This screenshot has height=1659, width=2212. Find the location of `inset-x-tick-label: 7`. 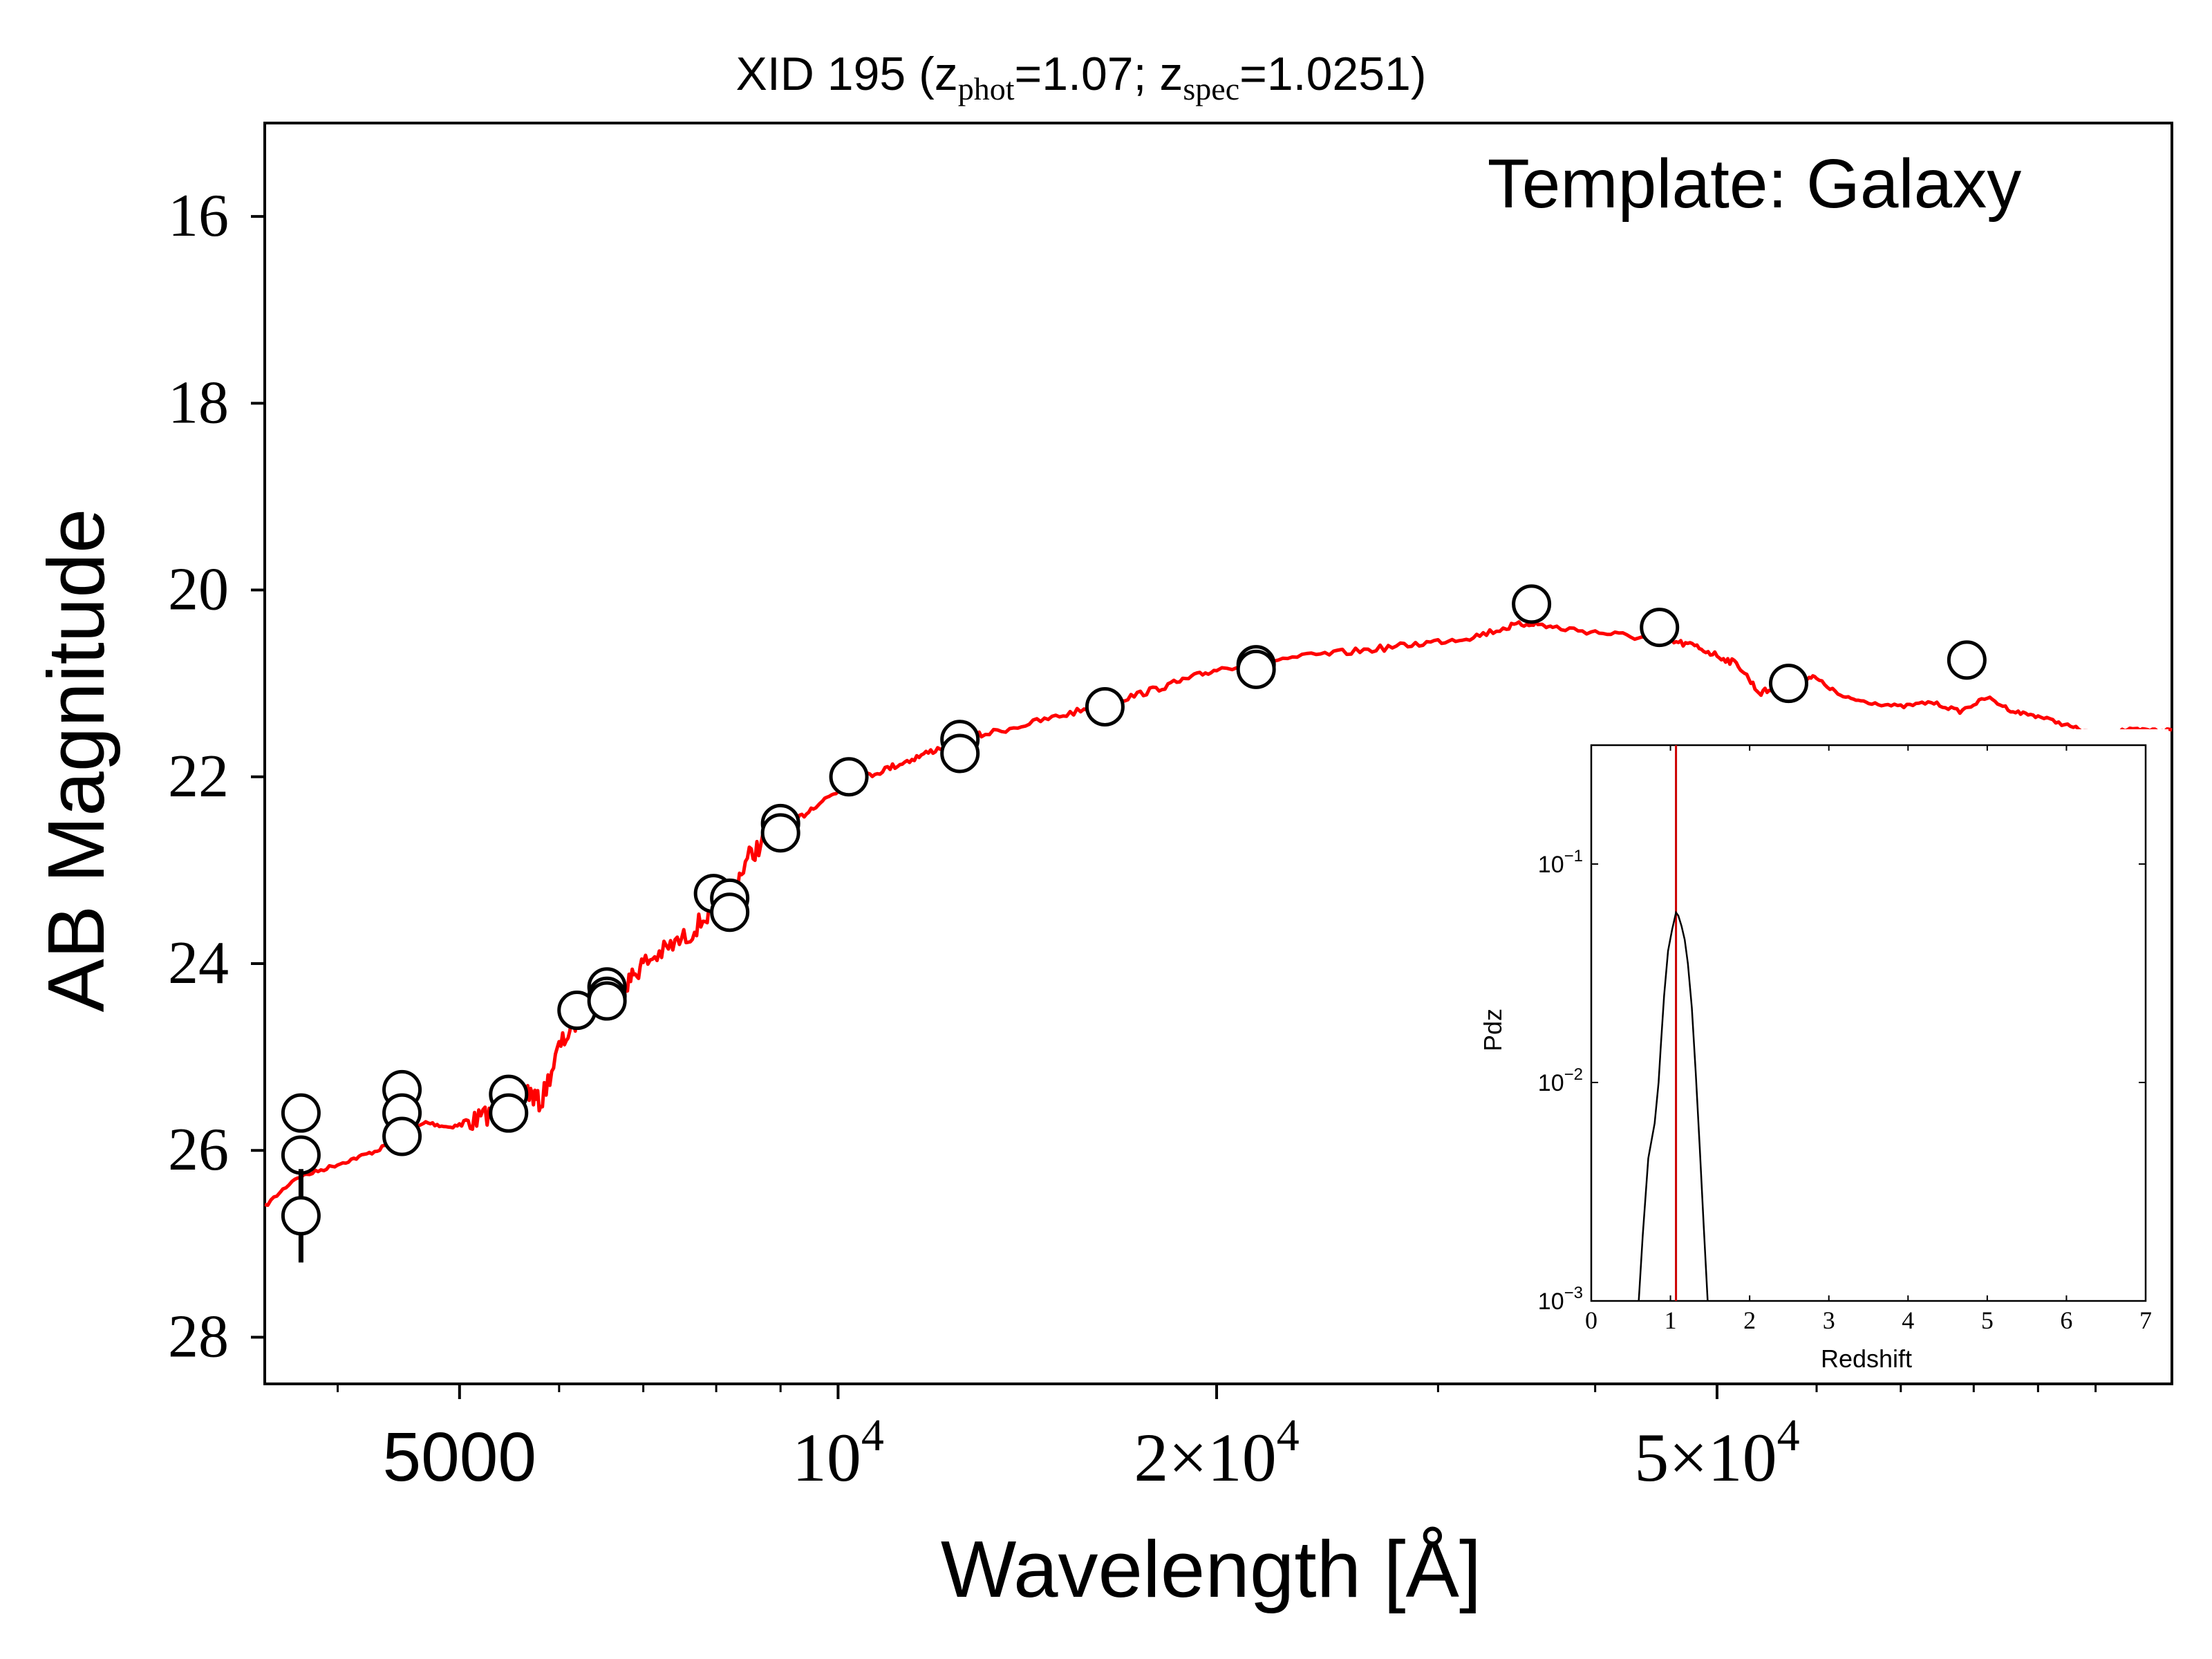

inset-x-tick-label: 7 is located at coordinates (2145, 1320).